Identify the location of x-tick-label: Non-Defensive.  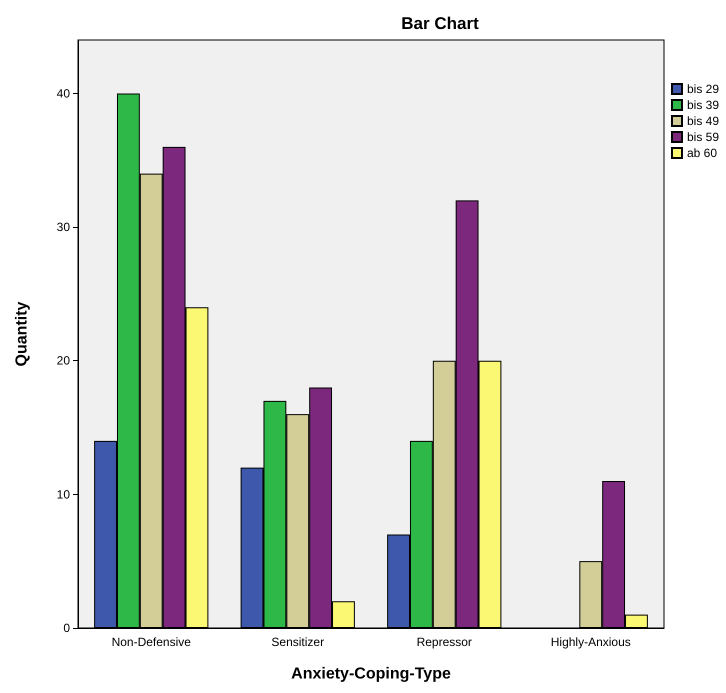
(152, 642).